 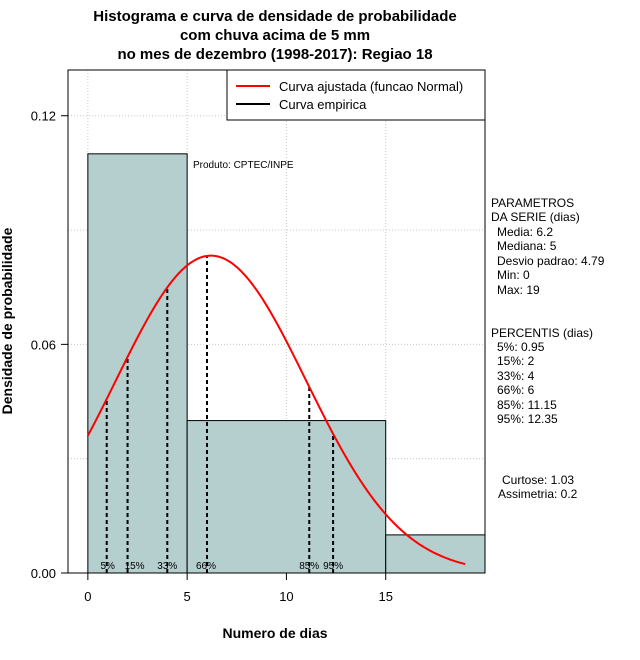 I want to click on percentile-label: 66%, so click(x=206, y=566).